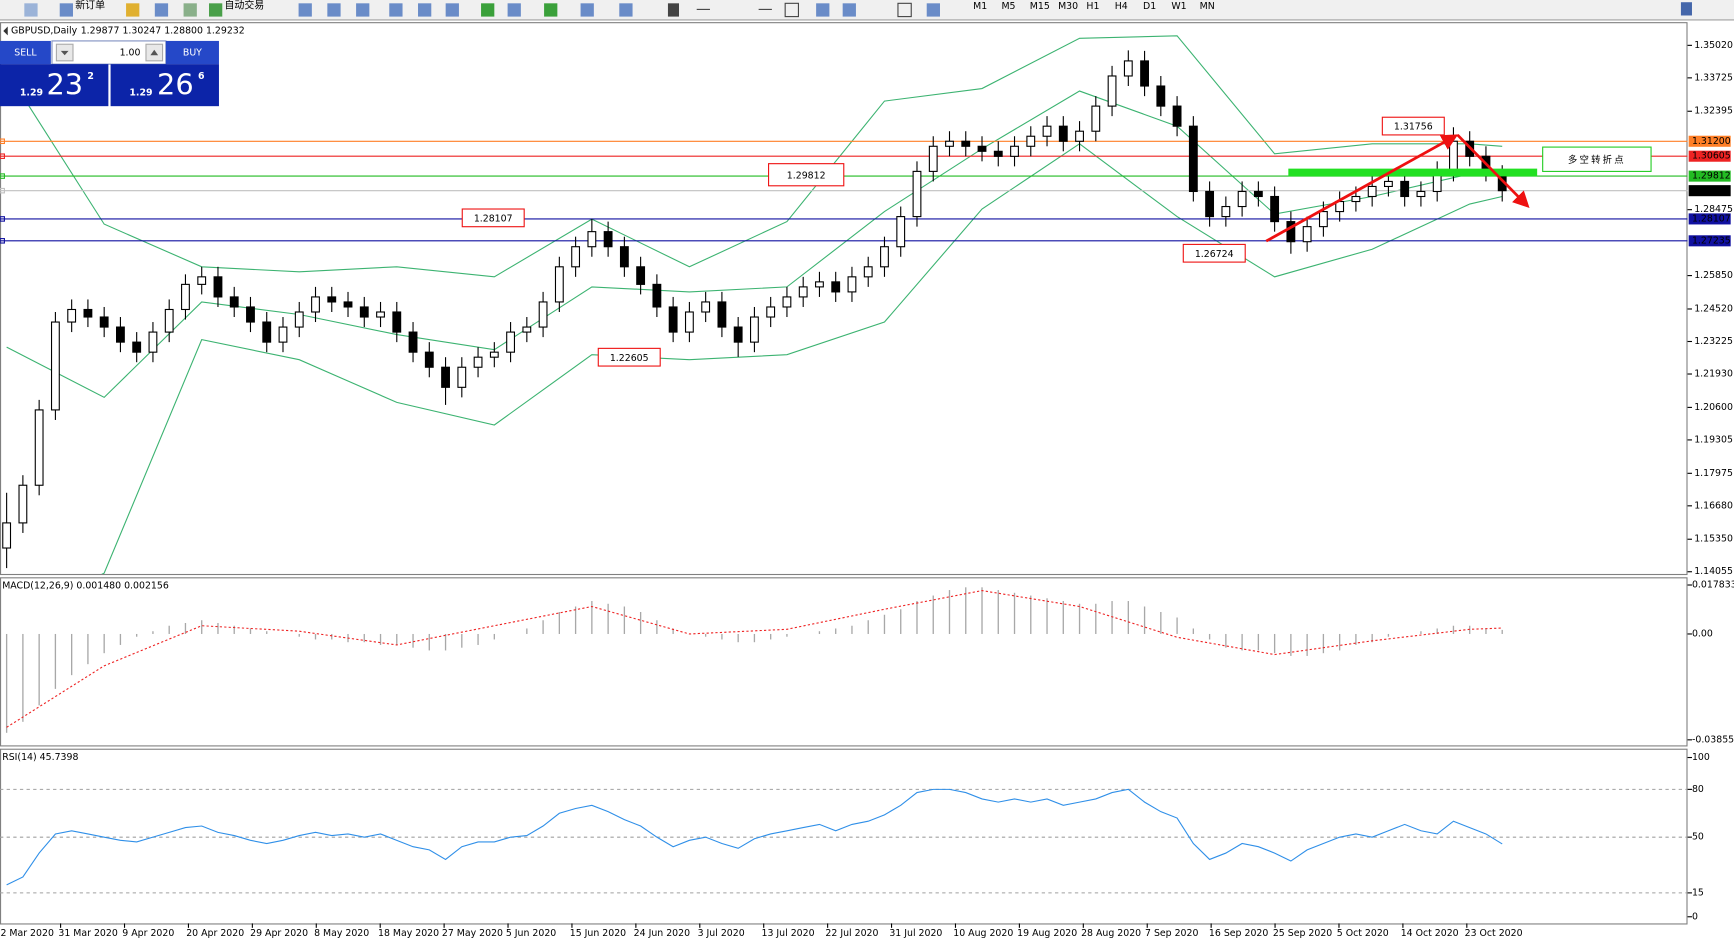  Describe the element at coordinates (164, 85) in the screenshot. I see `buy-price` at that location.